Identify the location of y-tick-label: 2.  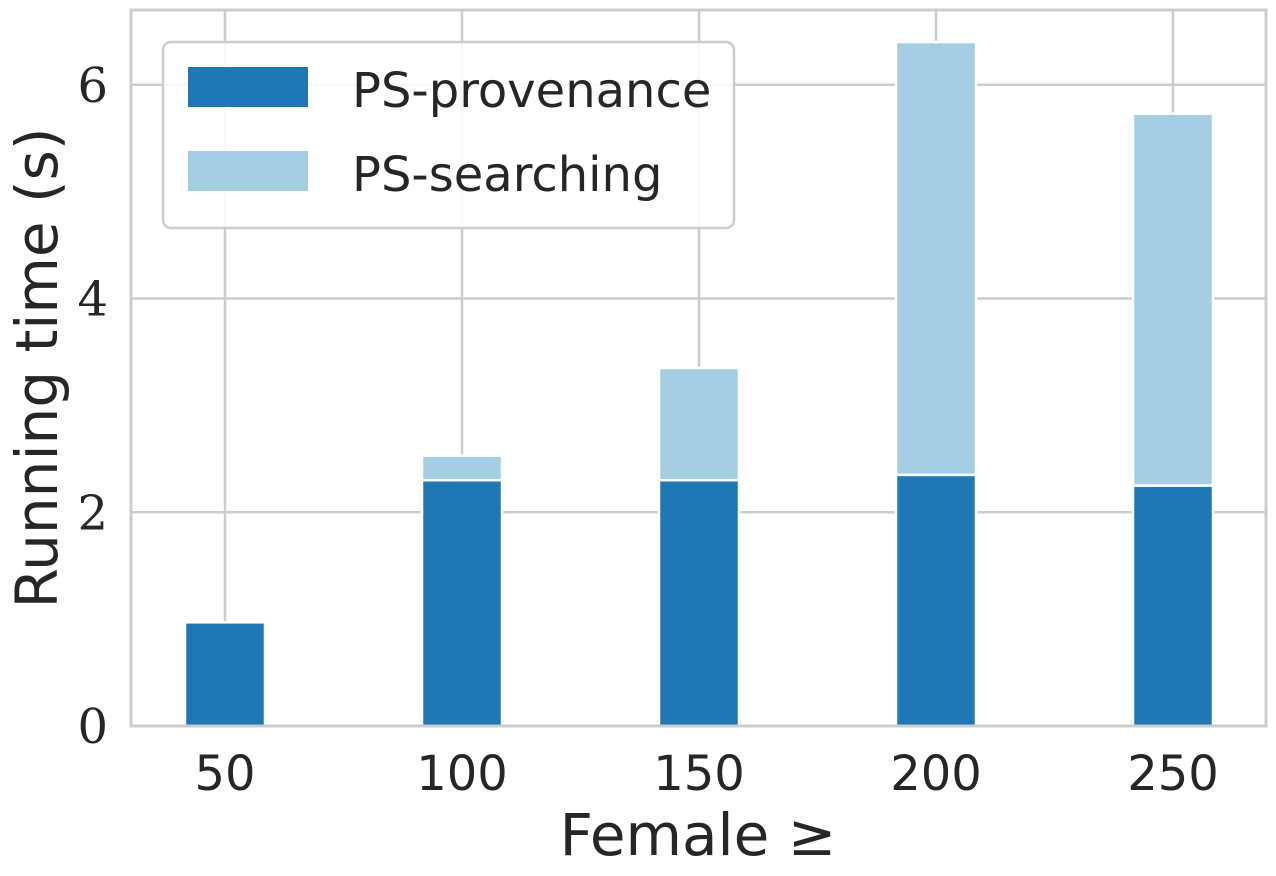
(92, 513).